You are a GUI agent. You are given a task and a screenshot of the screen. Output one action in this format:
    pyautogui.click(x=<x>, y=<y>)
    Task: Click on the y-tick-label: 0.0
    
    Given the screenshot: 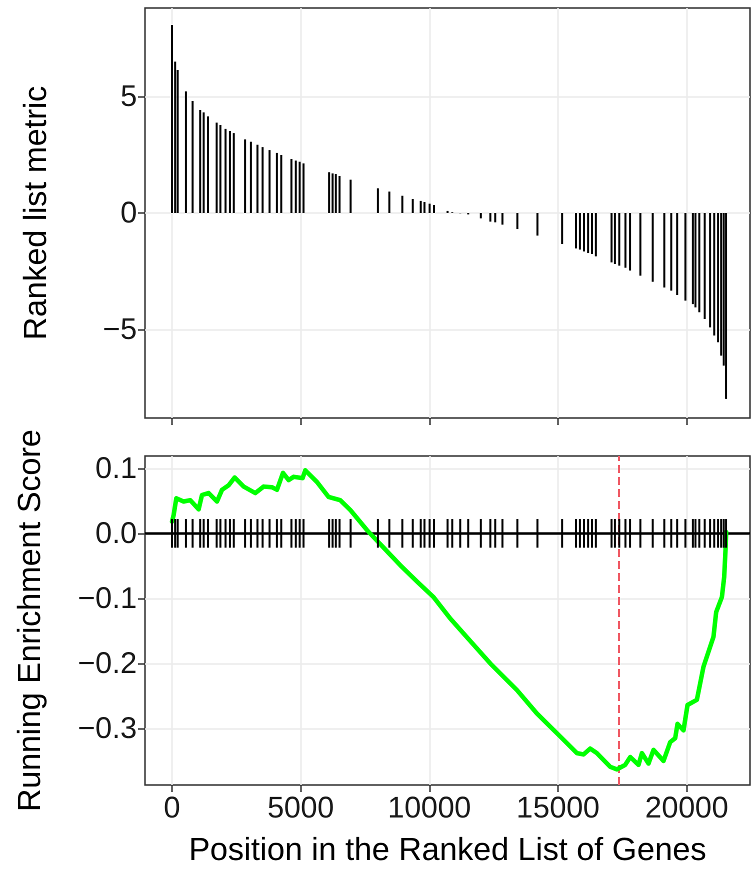 What is the action you would take?
    pyautogui.click(x=116, y=533)
    